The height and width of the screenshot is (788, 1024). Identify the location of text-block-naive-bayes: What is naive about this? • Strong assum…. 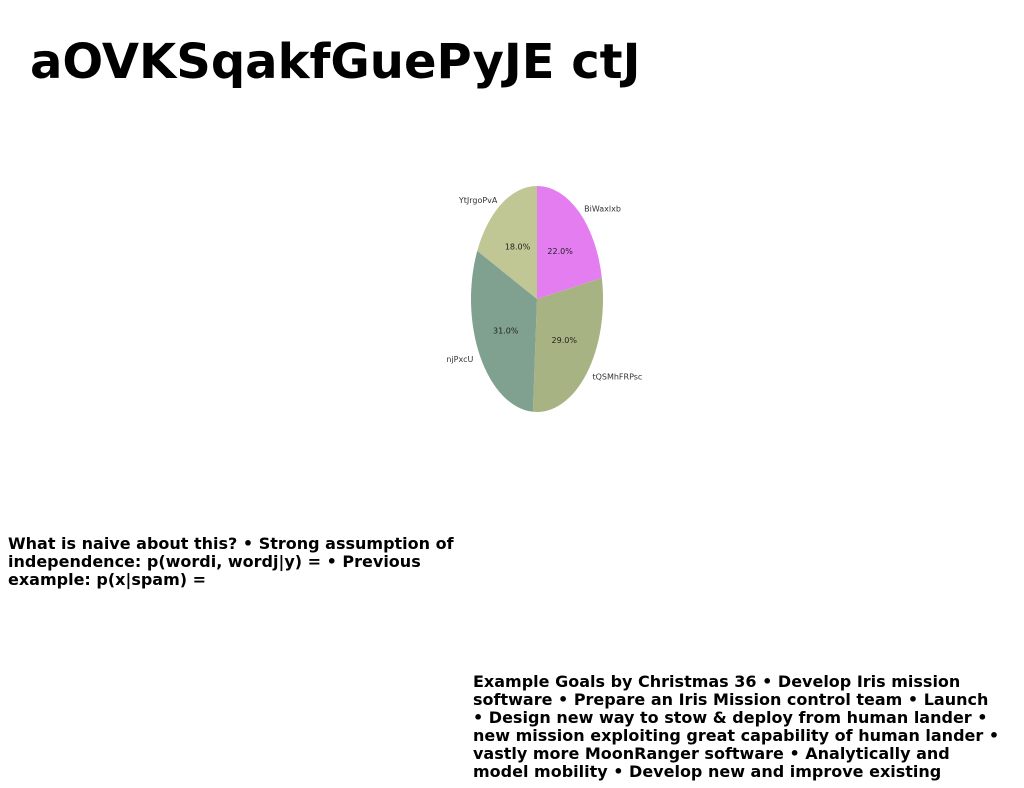
(231, 561).